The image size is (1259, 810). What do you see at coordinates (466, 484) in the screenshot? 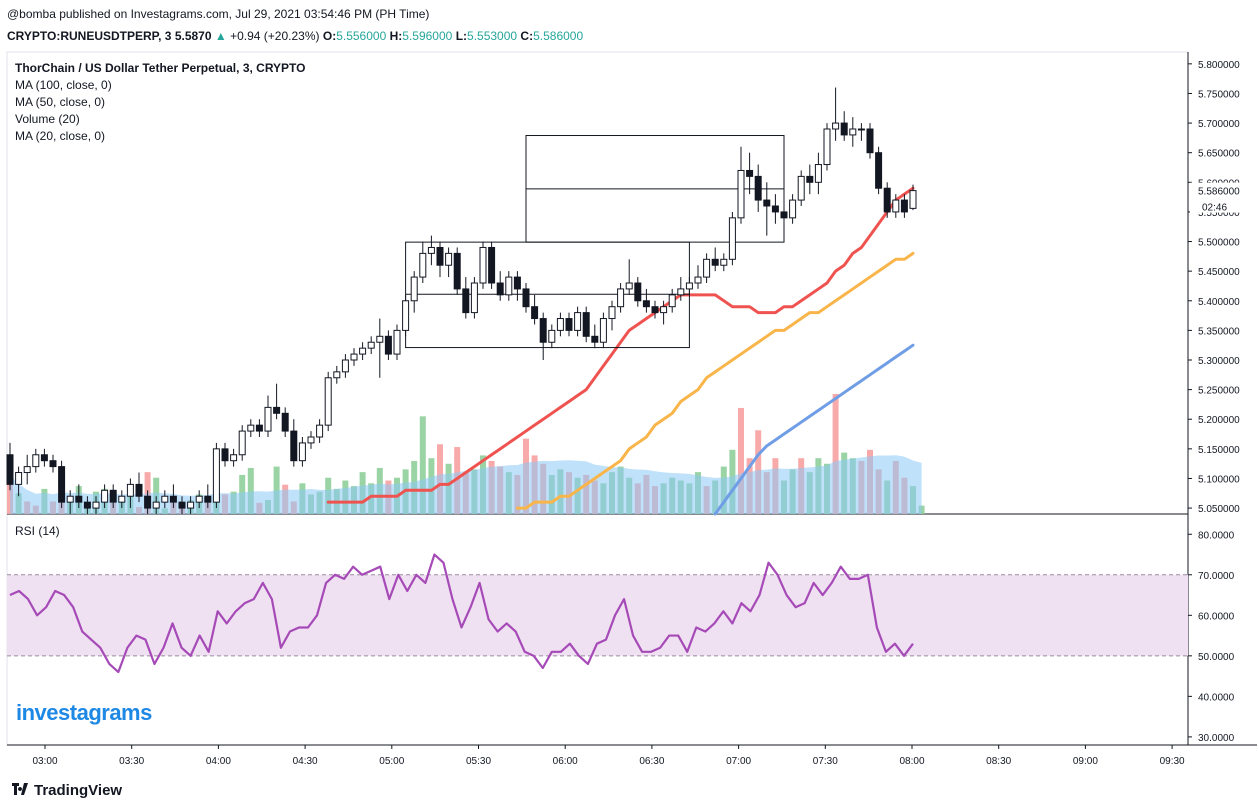
I see `volume-ma-area` at bounding box center [466, 484].